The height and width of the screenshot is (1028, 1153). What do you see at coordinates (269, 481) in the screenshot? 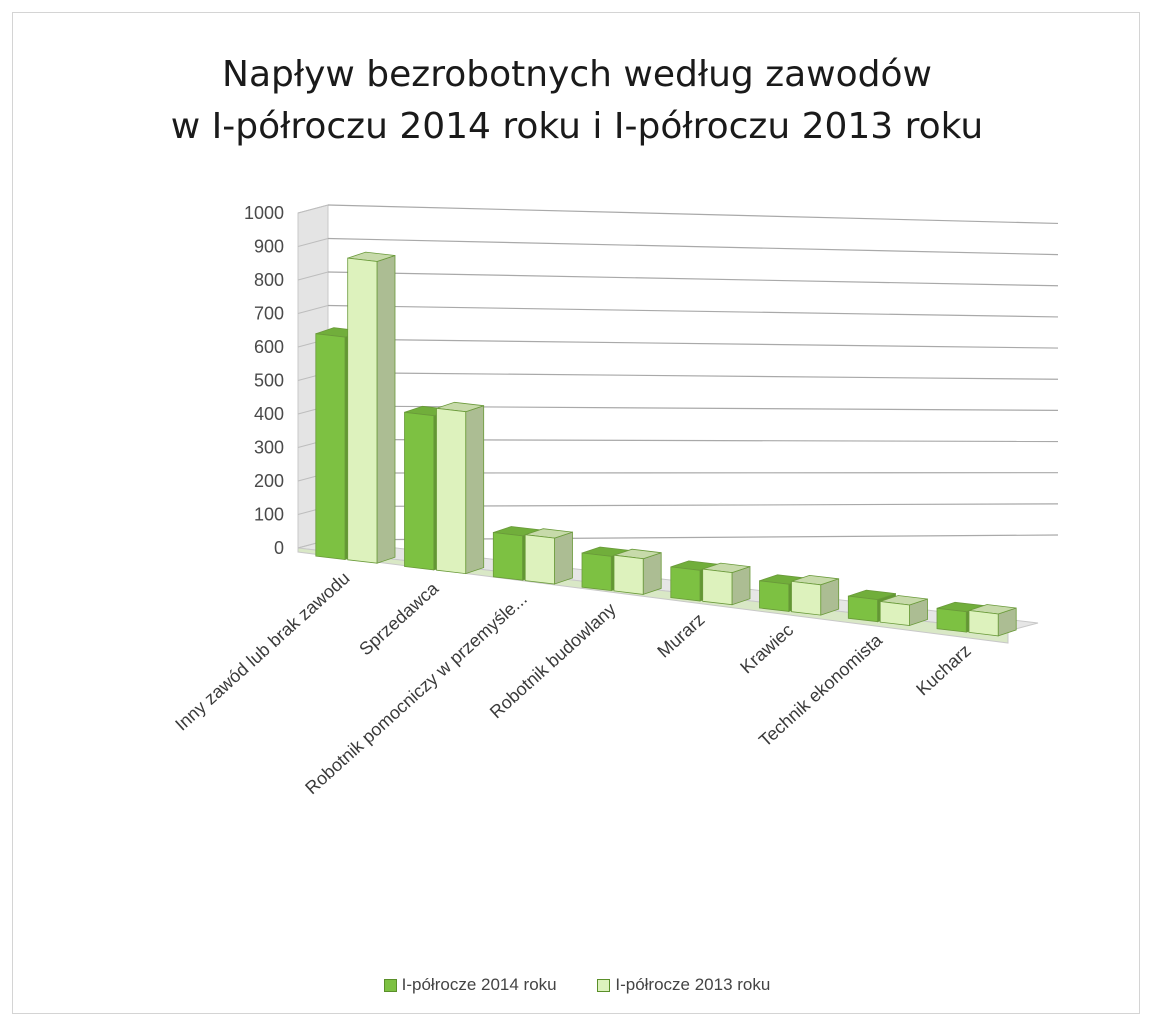
I see `y-tick-label: 200` at bounding box center [269, 481].